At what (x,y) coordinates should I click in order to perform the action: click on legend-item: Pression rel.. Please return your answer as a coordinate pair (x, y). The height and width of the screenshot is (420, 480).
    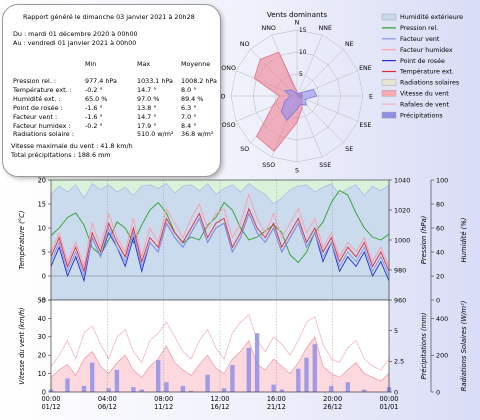
    Looking at the image, I should click on (410, 28).